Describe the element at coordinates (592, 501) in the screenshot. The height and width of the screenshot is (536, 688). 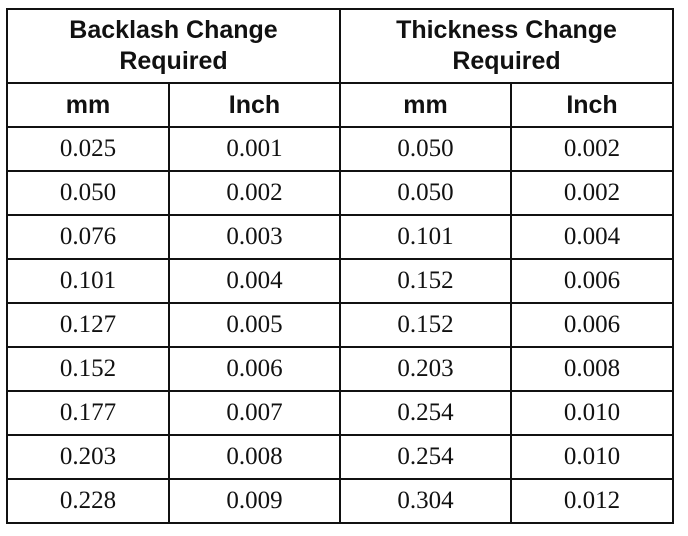
I see `thickness-inch-cell: 0.012` at that location.